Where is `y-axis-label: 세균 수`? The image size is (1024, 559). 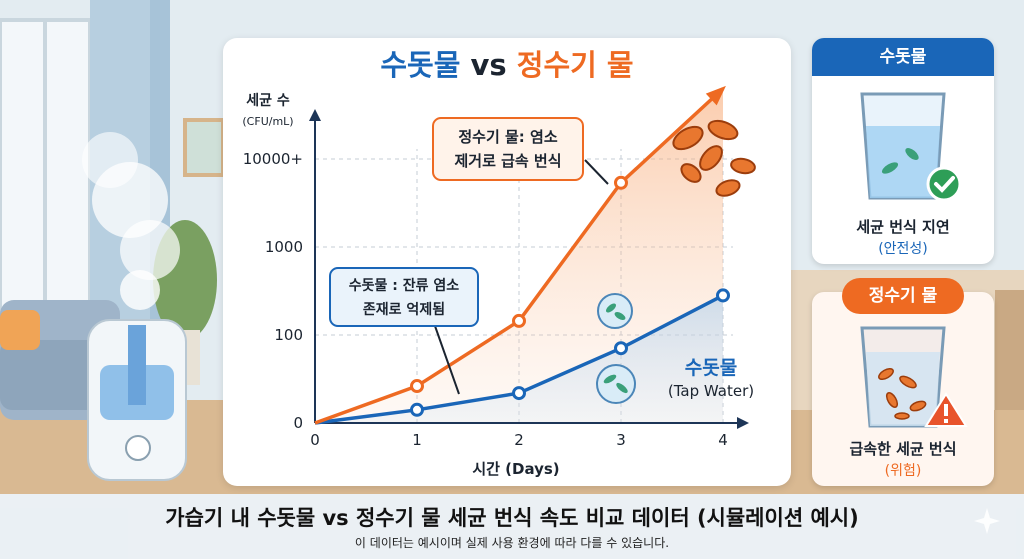 y-axis-label: 세균 수 is located at coordinates (268, 101).